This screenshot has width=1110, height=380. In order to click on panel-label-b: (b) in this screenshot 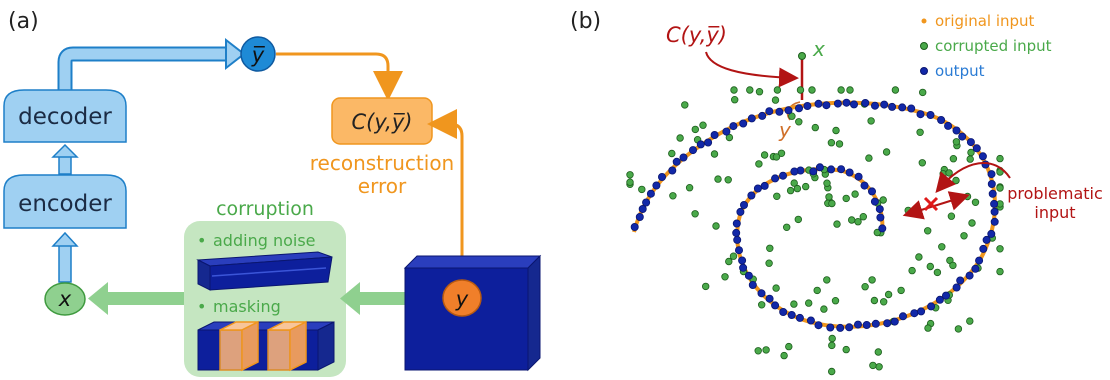, I will do `click(585, 21)`.